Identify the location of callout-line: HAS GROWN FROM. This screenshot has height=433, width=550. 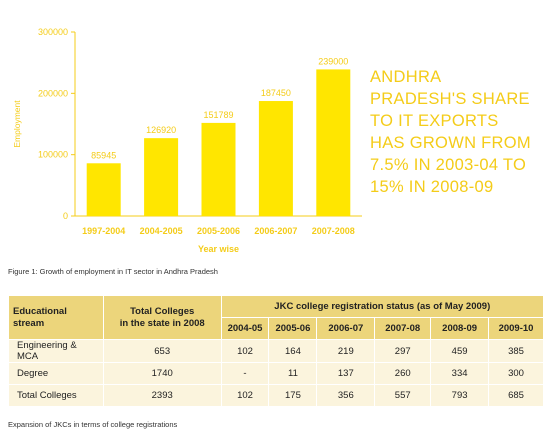
(450, 143).